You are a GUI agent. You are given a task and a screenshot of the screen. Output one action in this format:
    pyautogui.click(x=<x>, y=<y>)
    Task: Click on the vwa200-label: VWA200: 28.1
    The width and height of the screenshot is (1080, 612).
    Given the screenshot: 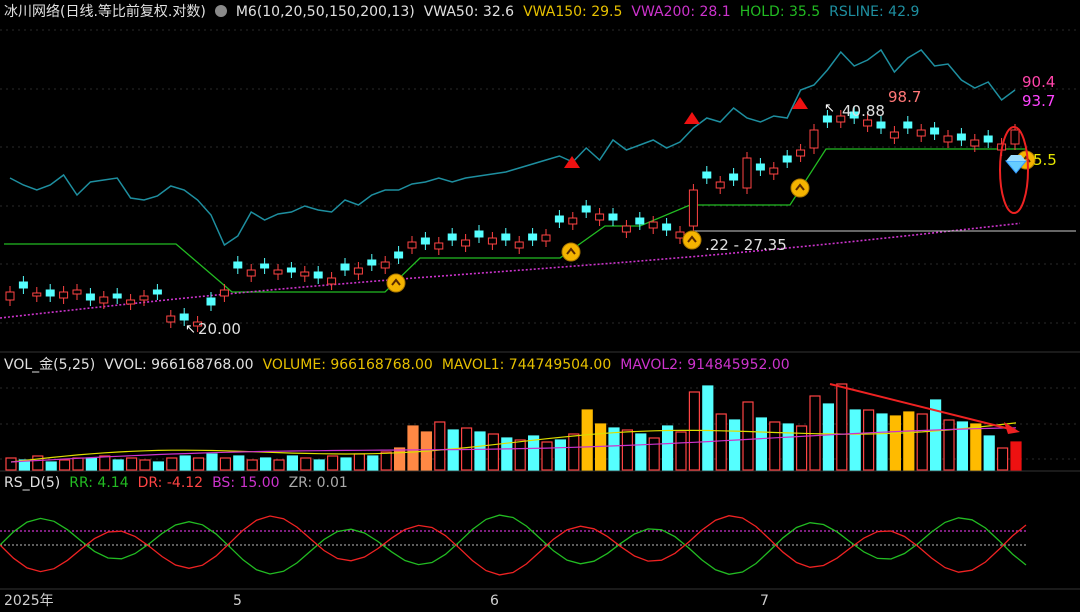 What is the action you would take?
    pyautogui.click(x=681, y=12)
    